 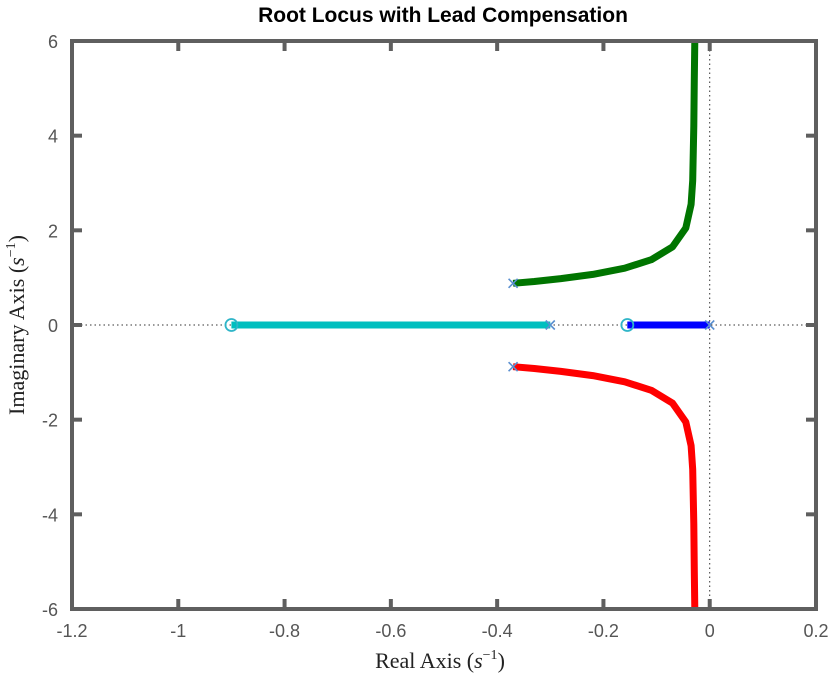 What do you see at coordinates (284, 631) in the screenshot?
I see `x-tick-label: -0.8` at bounding box center [284, 631].